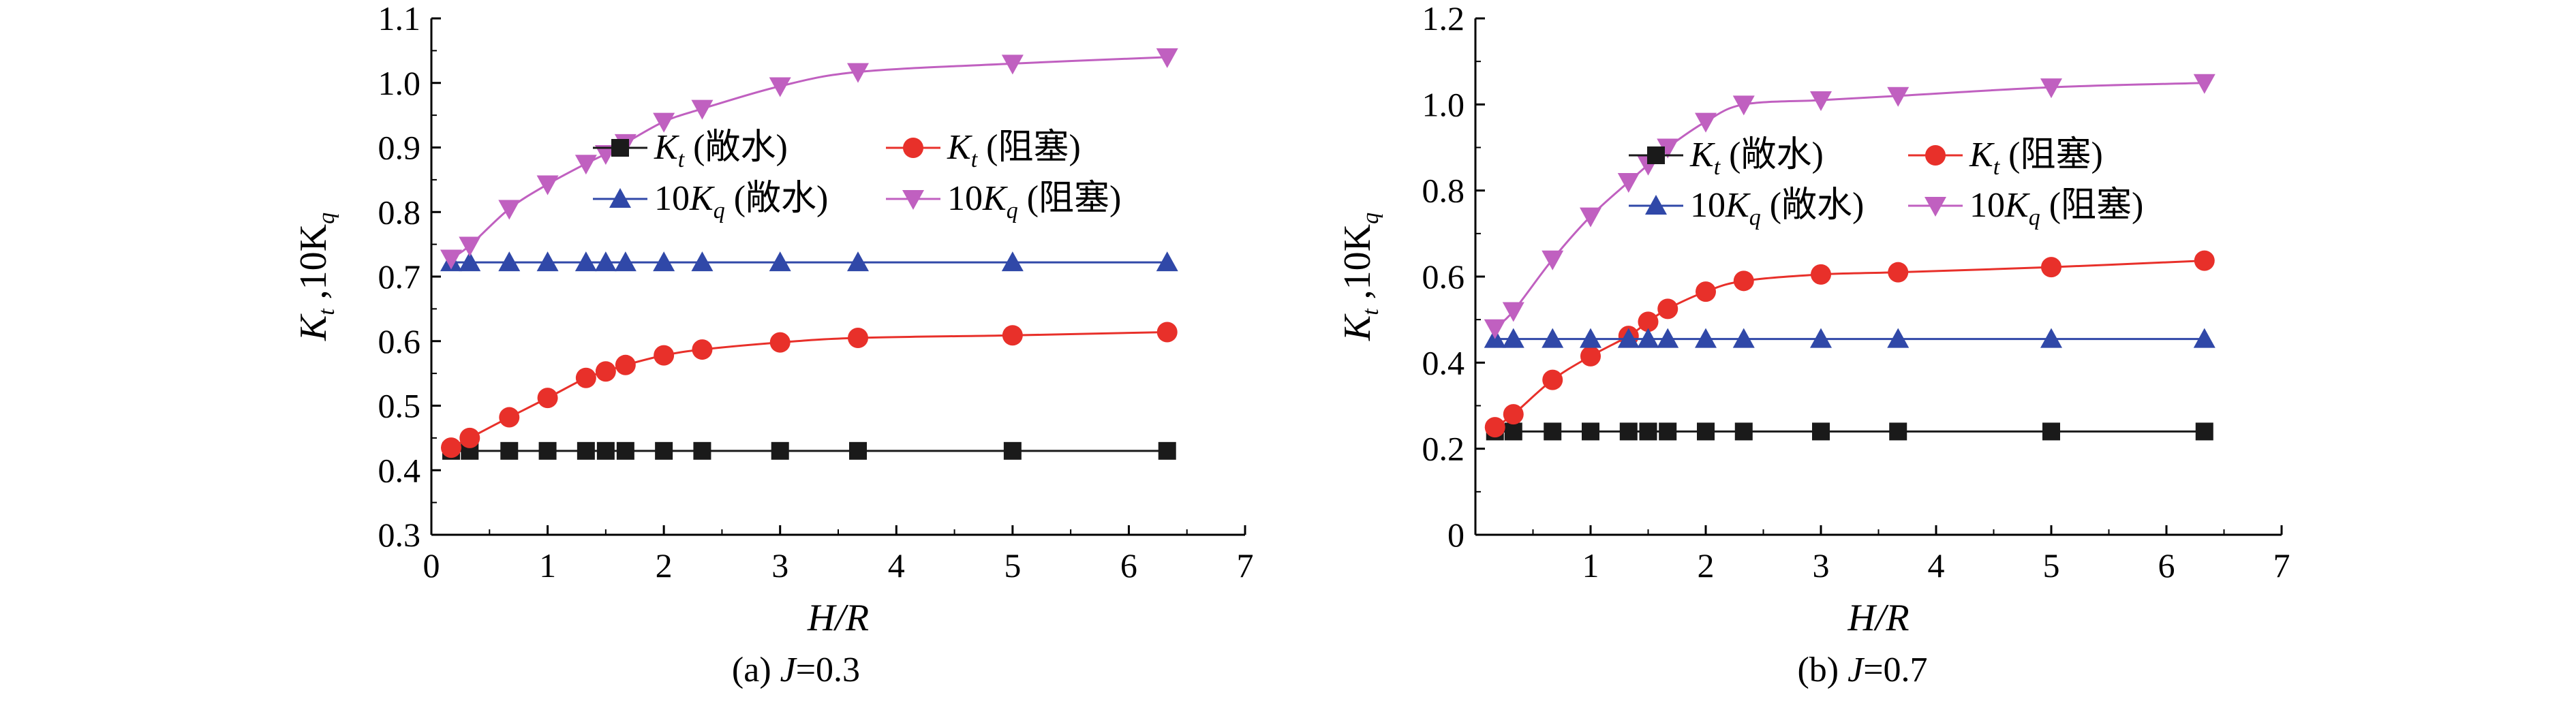 The height and width of the screenshot is (701, 2576). What do you see at coordinates (1443, 449) in the screenshot?
I see `y-tick-label: 0.2` at bounding box center [1443, 449].